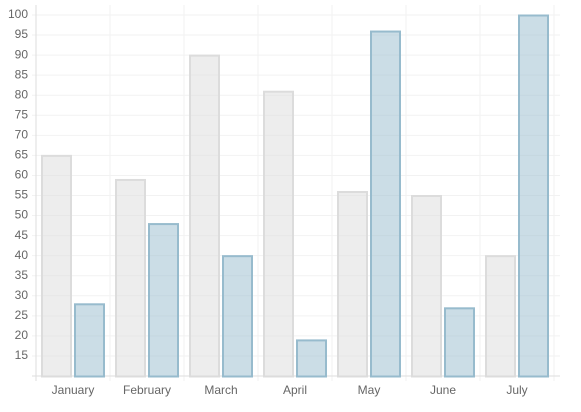 The height and width of the screenshot is (412, 581). Describe the element at coordinates (22, 195) in the screenshot. I see `y-tick-label: 55` at that location.